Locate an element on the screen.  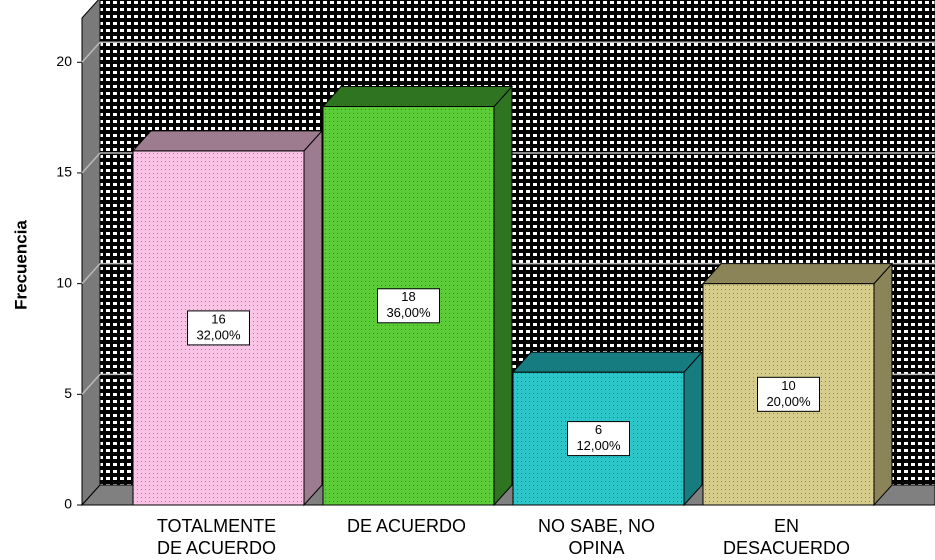
data-label: 16 is located at coordinates (218, 318).